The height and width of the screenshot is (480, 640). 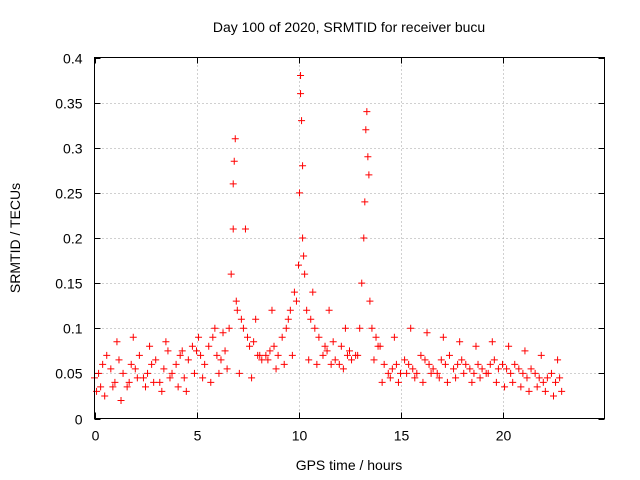 I want to click on x-tick-label: 0, so click(x=96, y=436).